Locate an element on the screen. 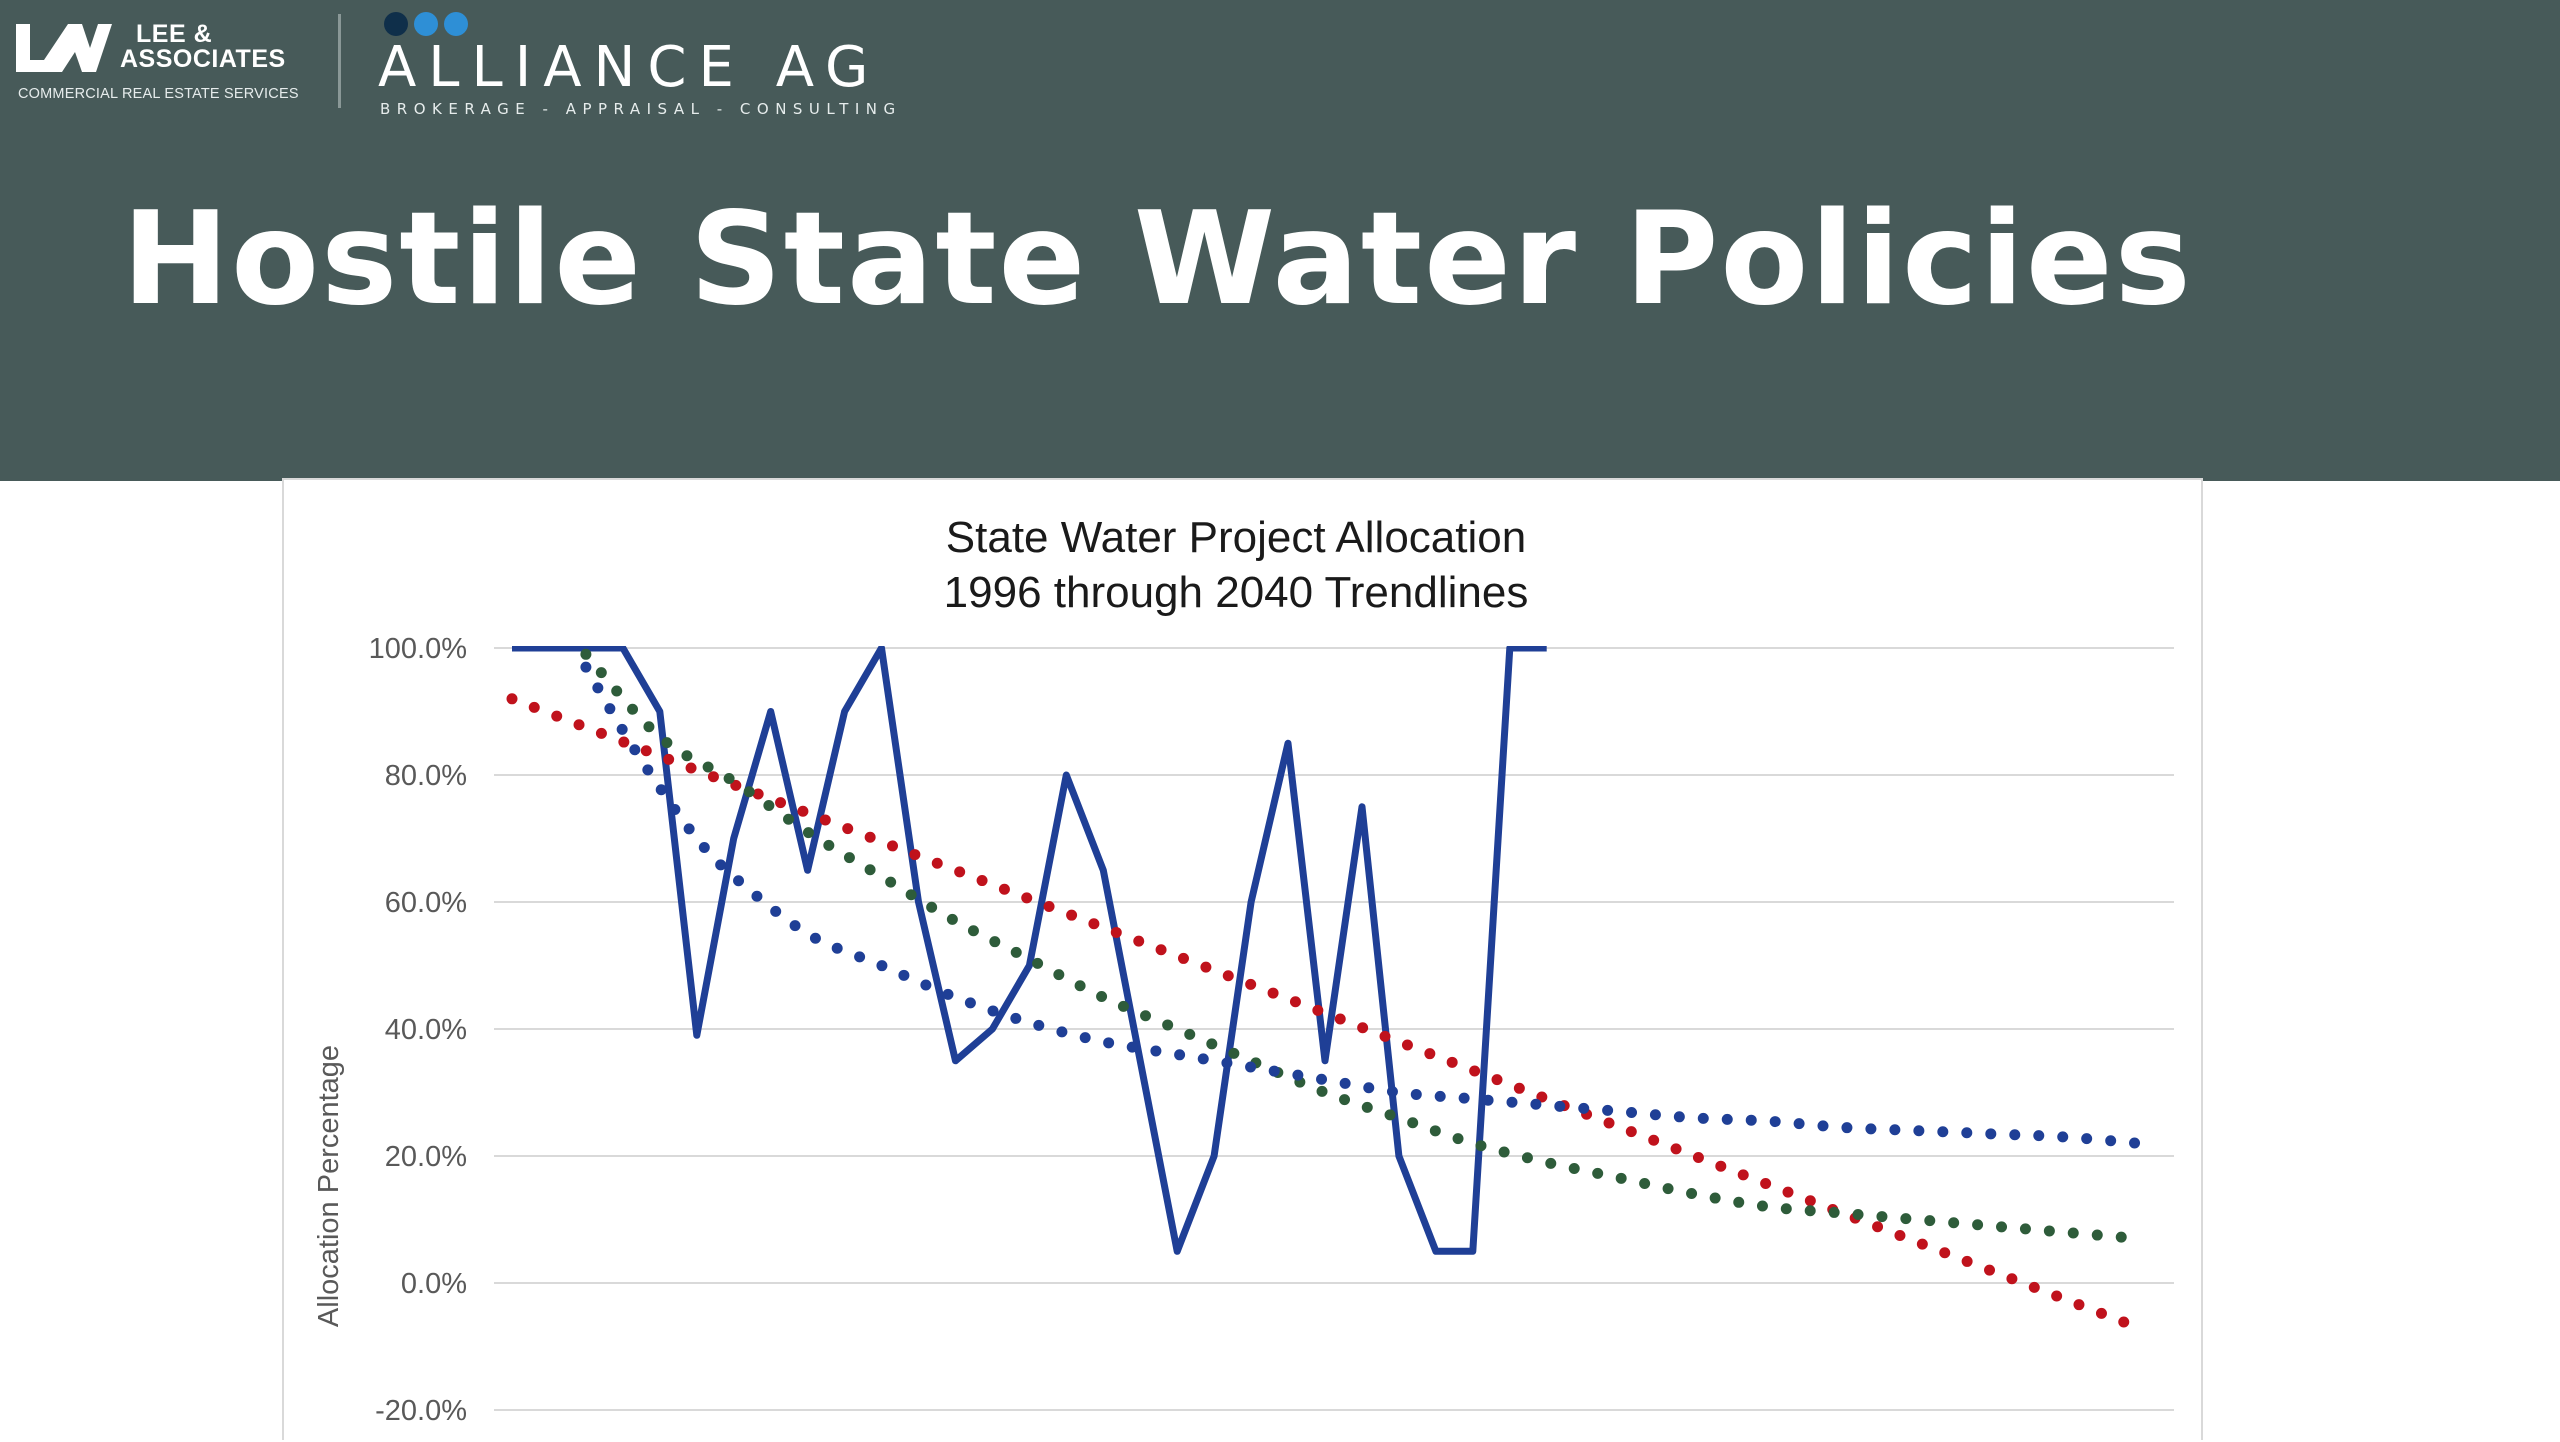  lee-monogram-icon is located at coordinates (64, 48).